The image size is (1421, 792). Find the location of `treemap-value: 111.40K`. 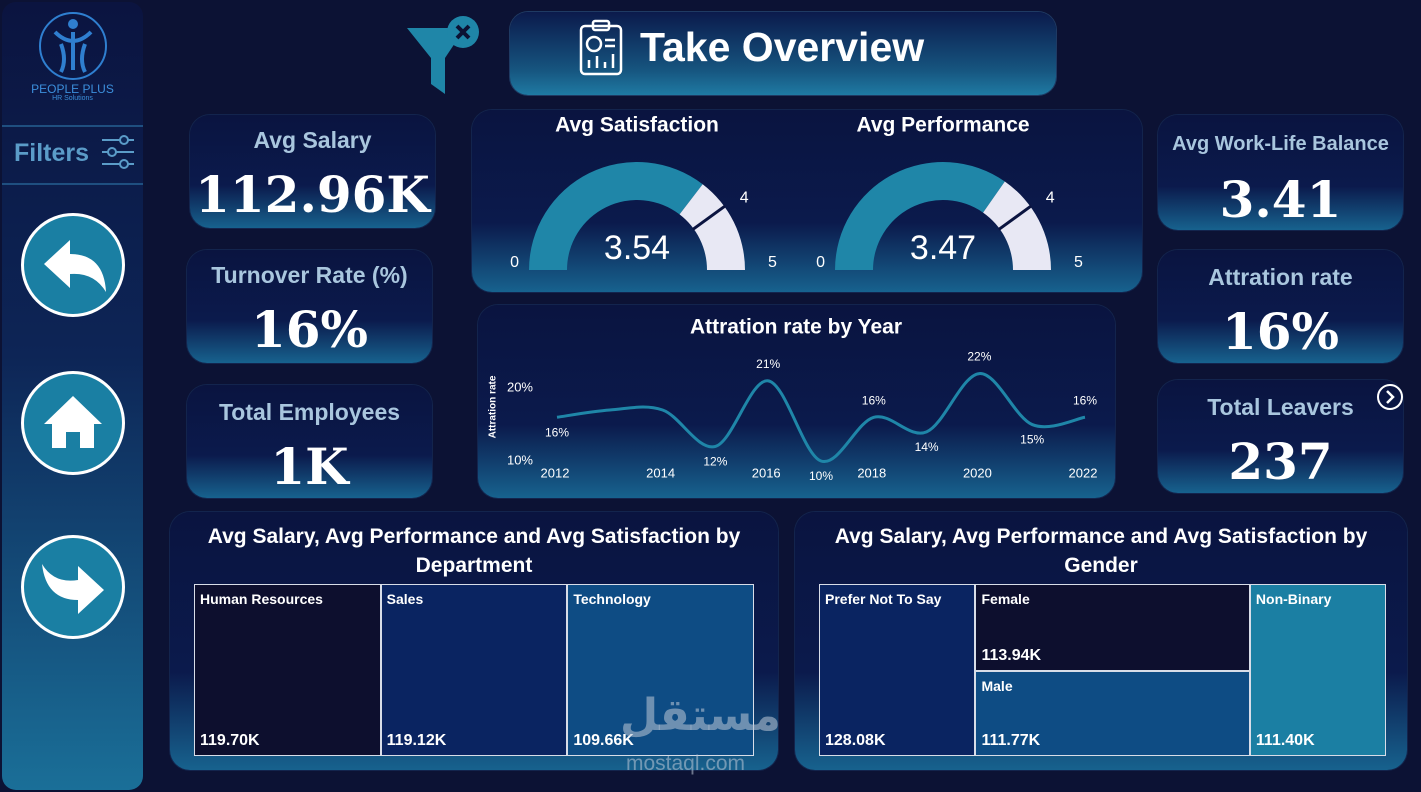

treemap-value: 111.40K is located at coordinates (1285, 740).